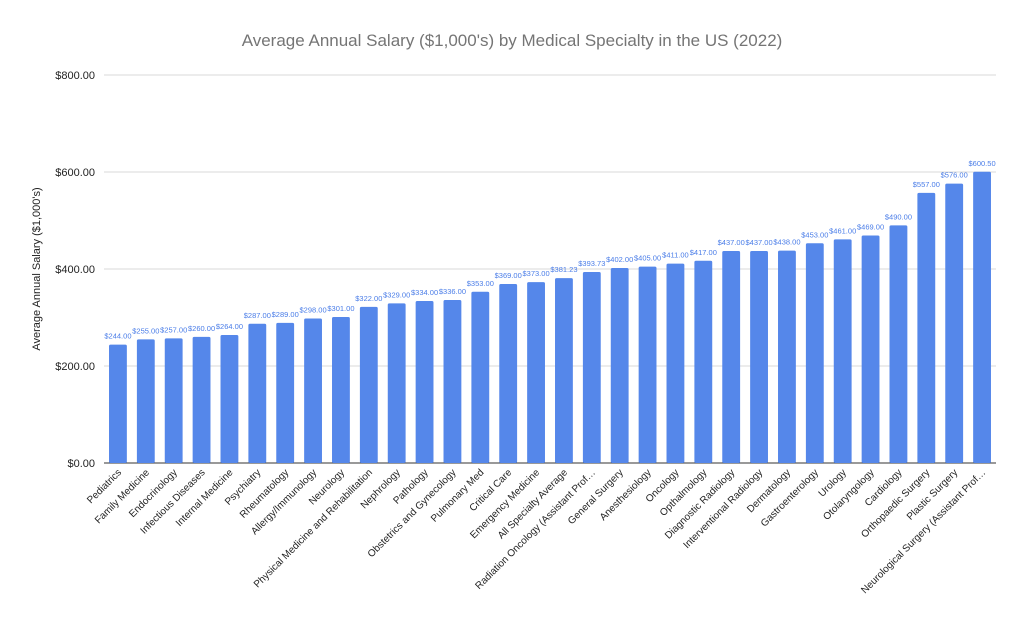 This screenshot has height=632, width=1024. I want to click on data-label: $576.00, so click(954, 175).